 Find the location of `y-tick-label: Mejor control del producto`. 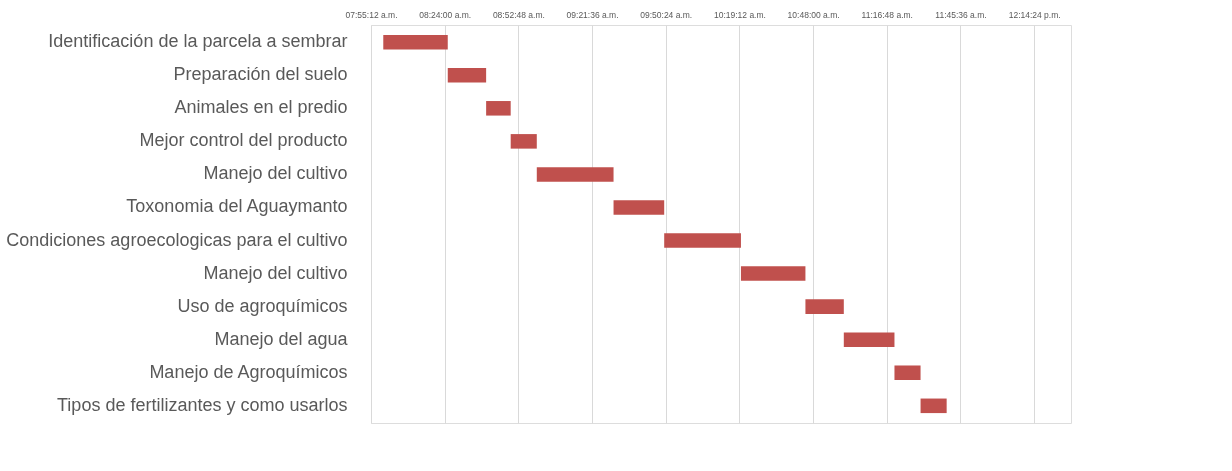

y-tick-label: Mejor control del producto is located at coordinates (243, 140).